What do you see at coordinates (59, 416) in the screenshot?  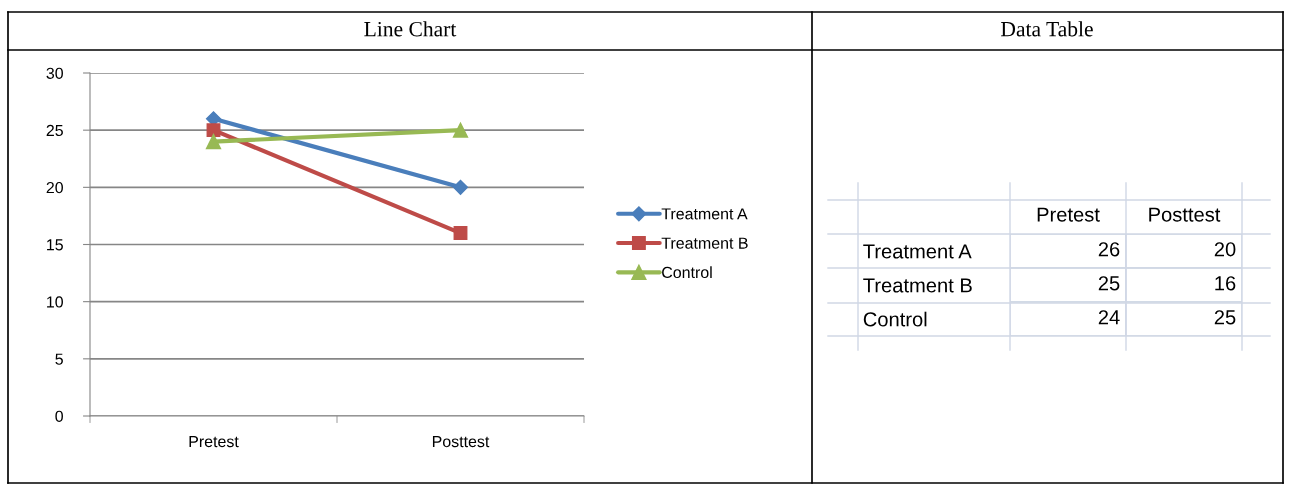 I see `y-tick-label: 0` at bounding box center [59, 416].